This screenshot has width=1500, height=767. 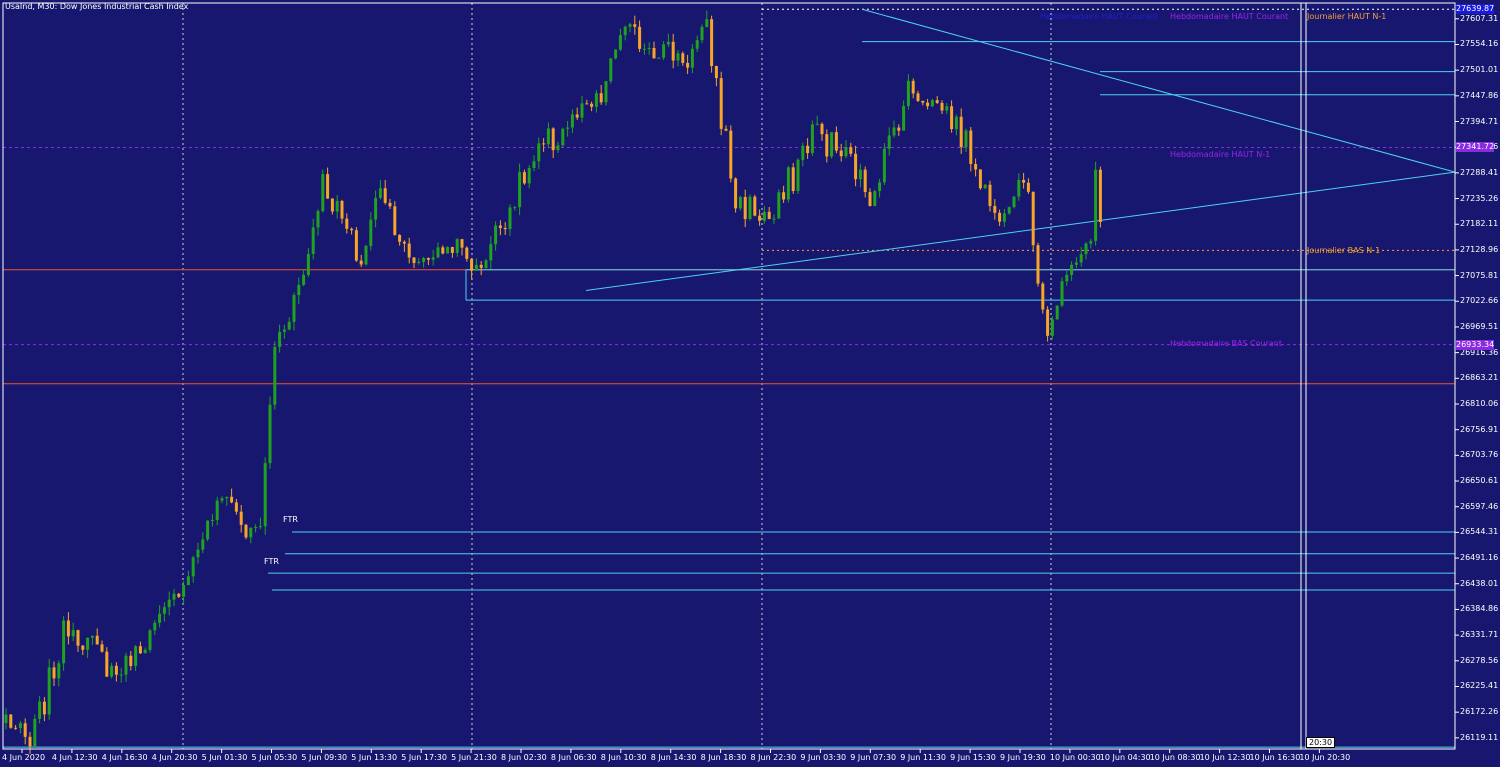 I want to click on cursor-time-label: 20:30, so click(x=1321, y=742).